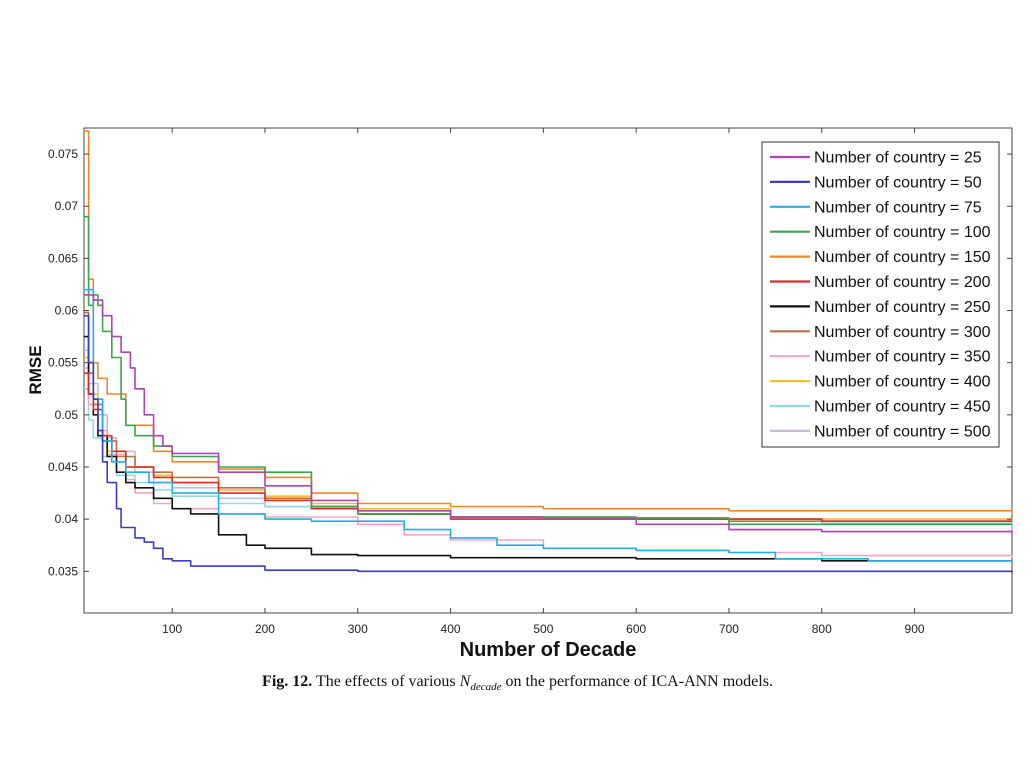 The height and width of the screenshot is (771, 1035). What do you see at coordinates (451, 629) in the screenshot?
I see `x-tick-label: 400` at bounding box center [451, 629].